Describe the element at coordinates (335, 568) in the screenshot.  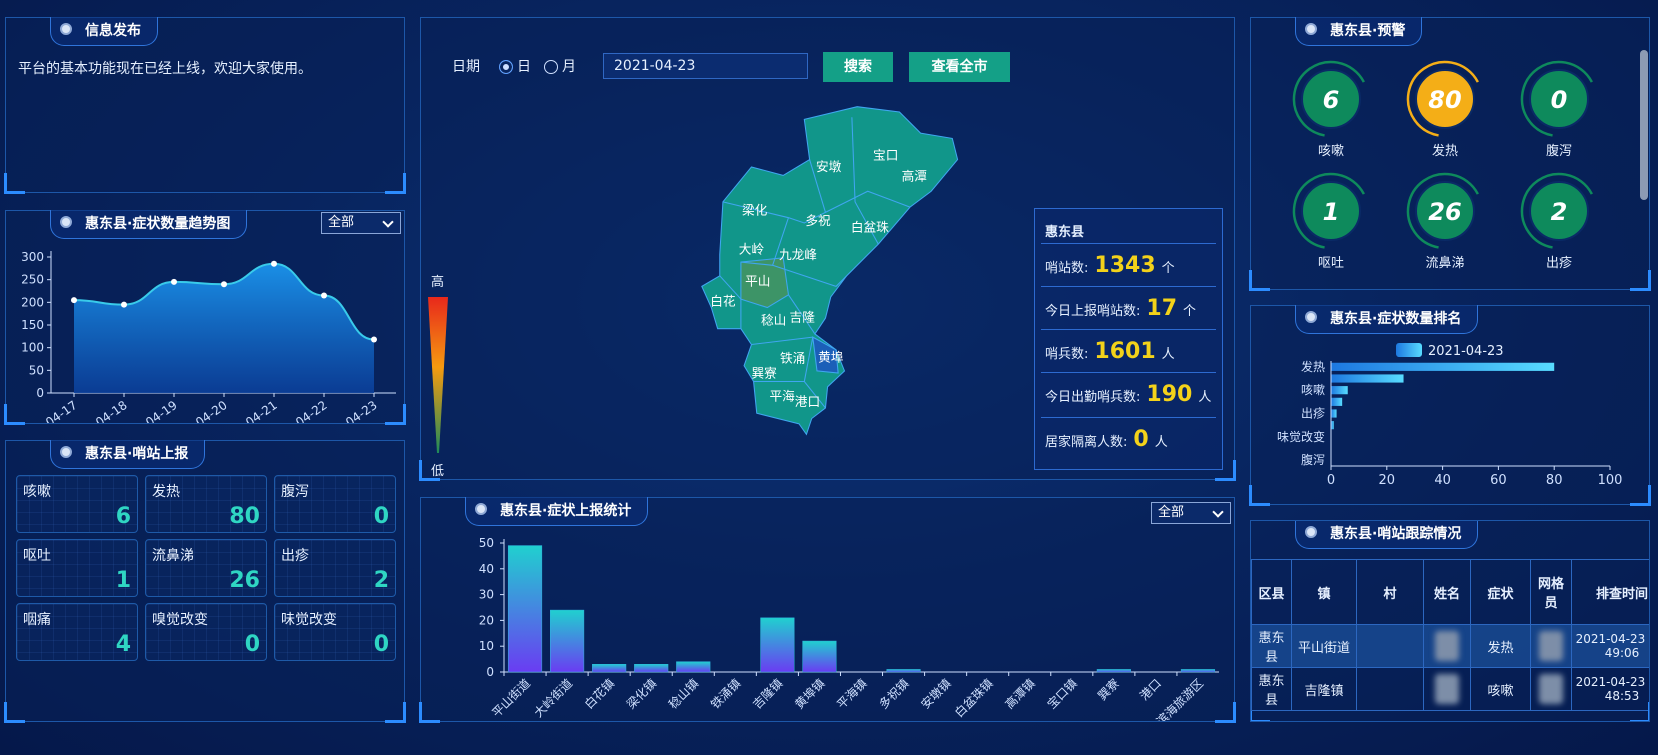
I see `report-cell: 出疹 2` at that location.